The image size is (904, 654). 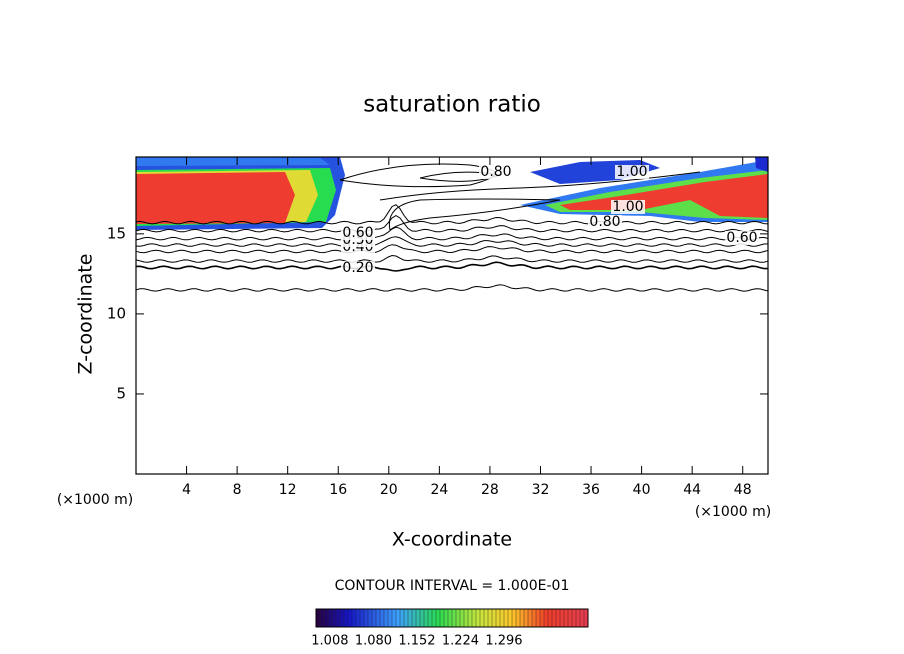 I want to click on x-tick-label: 4, so click(x=186, y=490).